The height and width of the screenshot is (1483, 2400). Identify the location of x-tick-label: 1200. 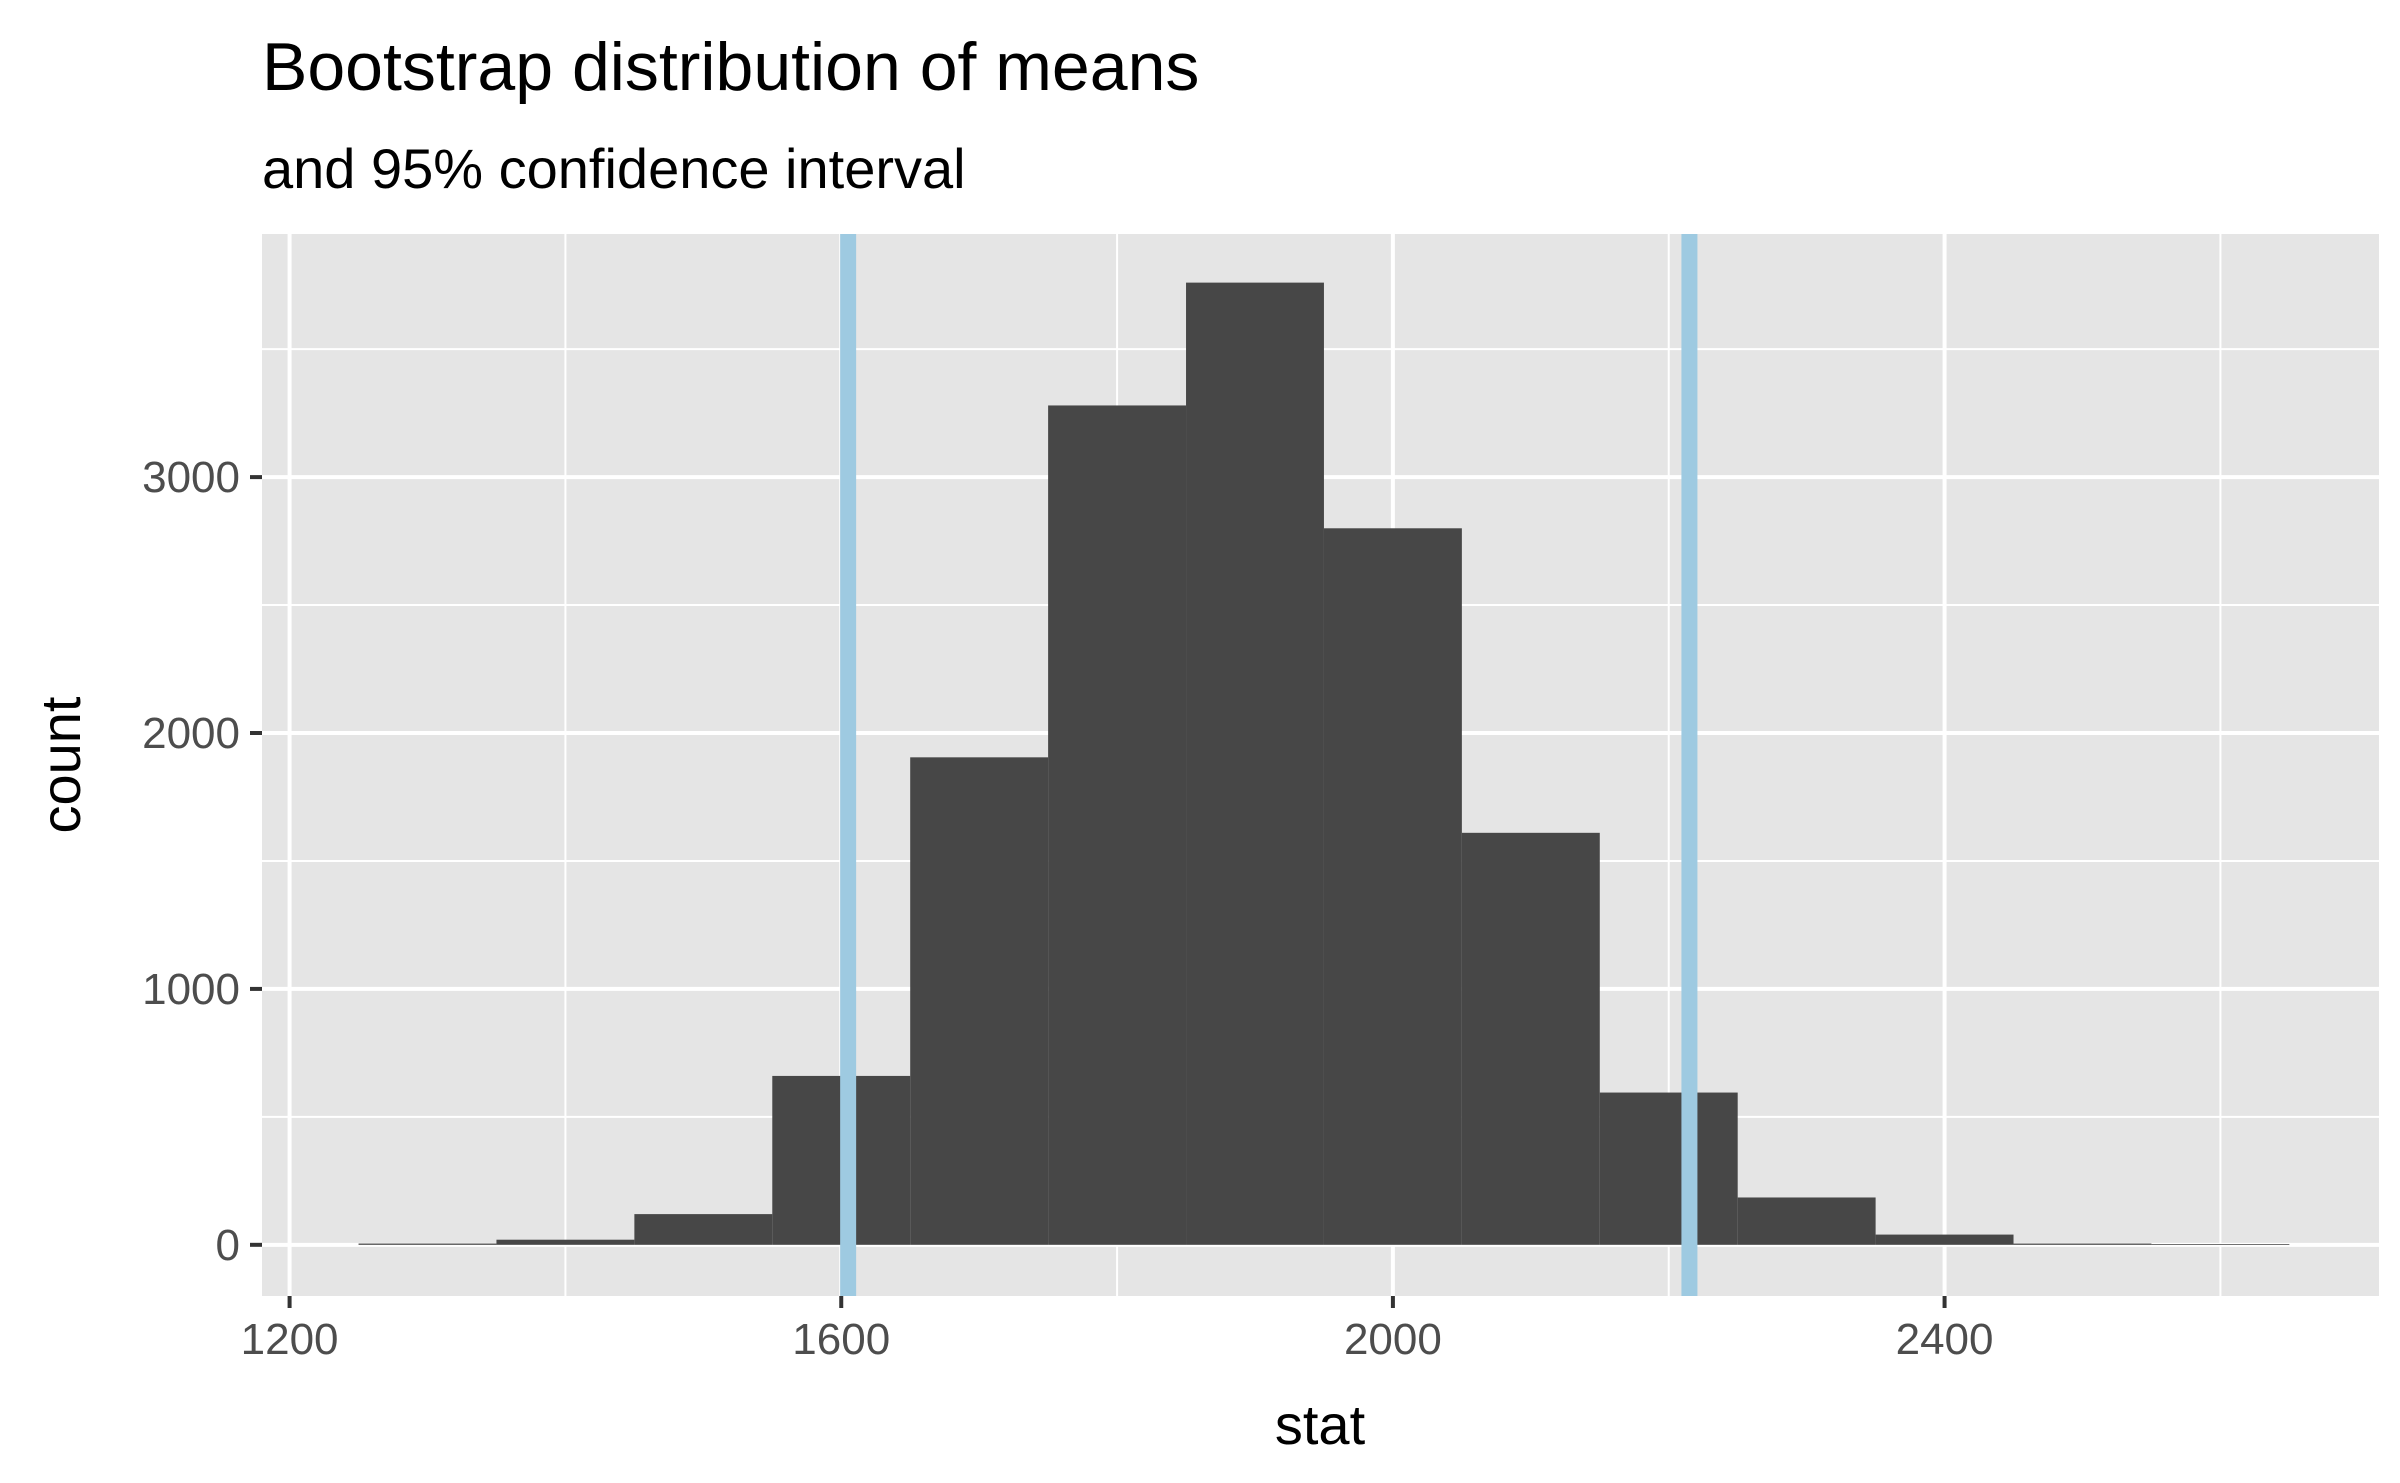
(290, 1339).